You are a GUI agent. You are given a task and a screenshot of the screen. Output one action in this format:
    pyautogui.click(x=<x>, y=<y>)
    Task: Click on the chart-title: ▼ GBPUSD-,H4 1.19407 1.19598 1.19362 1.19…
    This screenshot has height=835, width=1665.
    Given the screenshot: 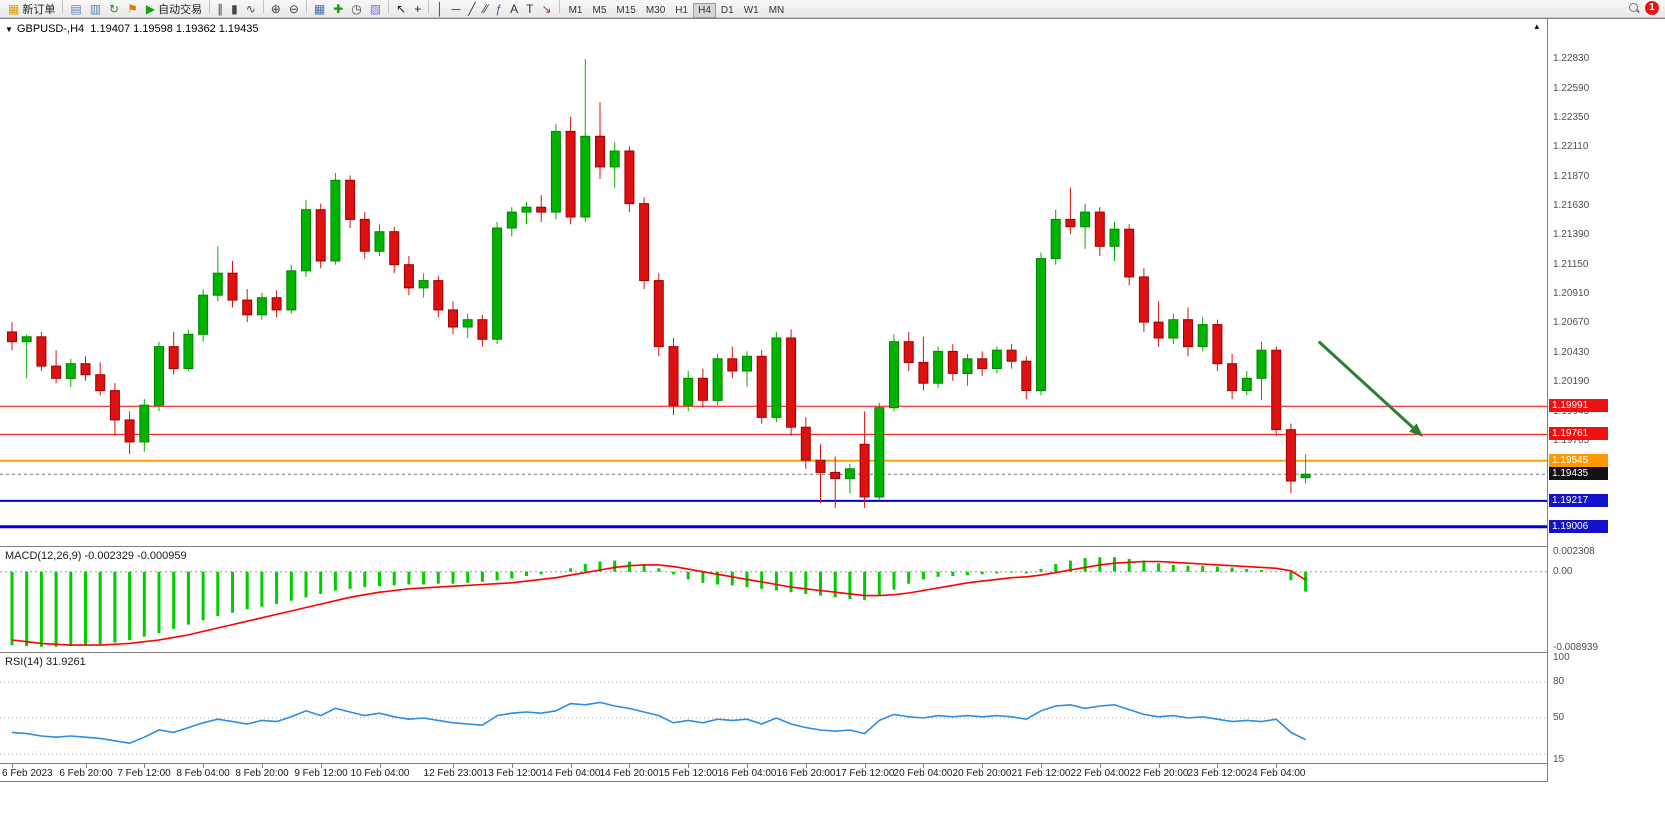 What is the action you would take?
    pyautogui.click(x=132, y=29)
    